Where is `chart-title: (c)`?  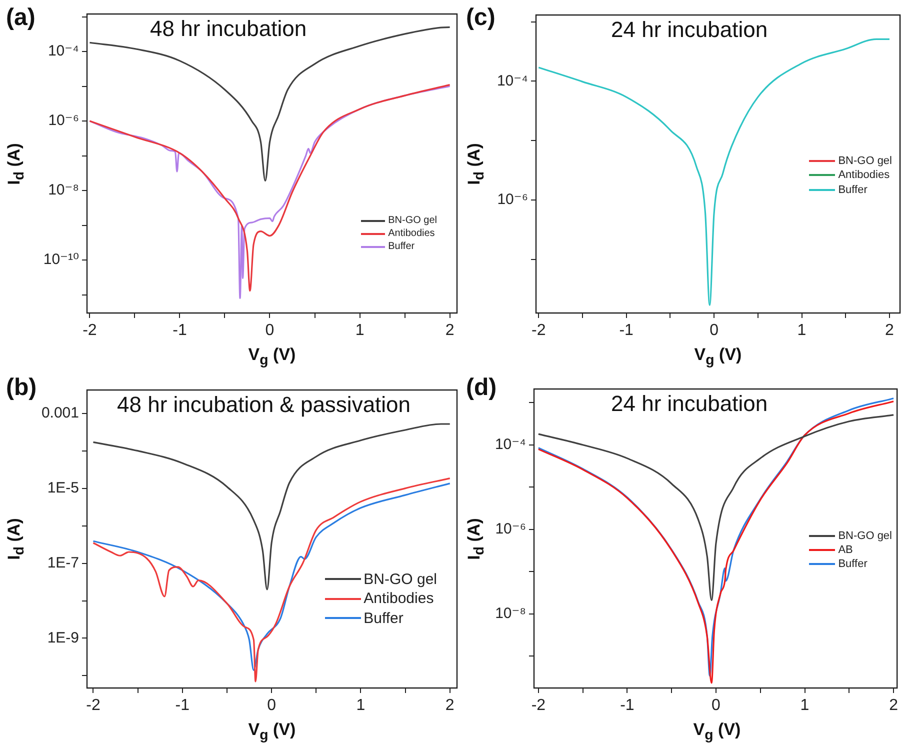
chart-title: (c) is located at coordinates (481, 18).